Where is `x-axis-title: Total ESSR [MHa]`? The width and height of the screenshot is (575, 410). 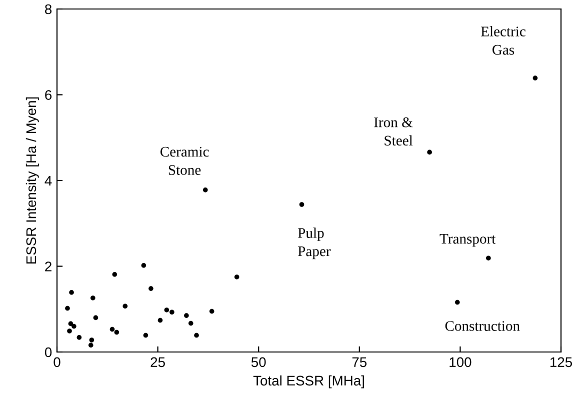
x-axis-title: Total ESSR [MHa] is located at coordinates (308, 381).